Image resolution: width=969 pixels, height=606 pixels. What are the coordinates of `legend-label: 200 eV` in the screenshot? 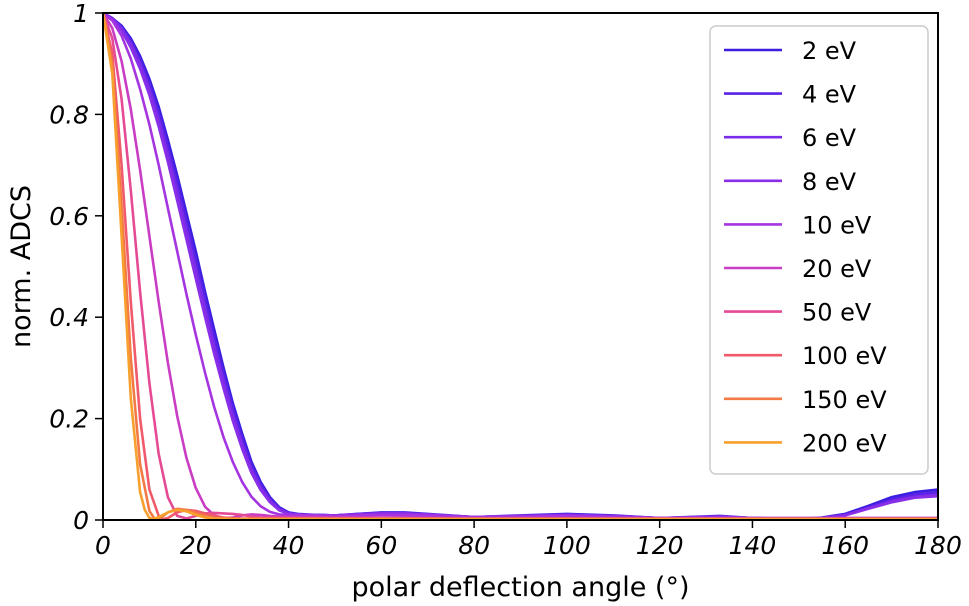 It's located at (844, 443).